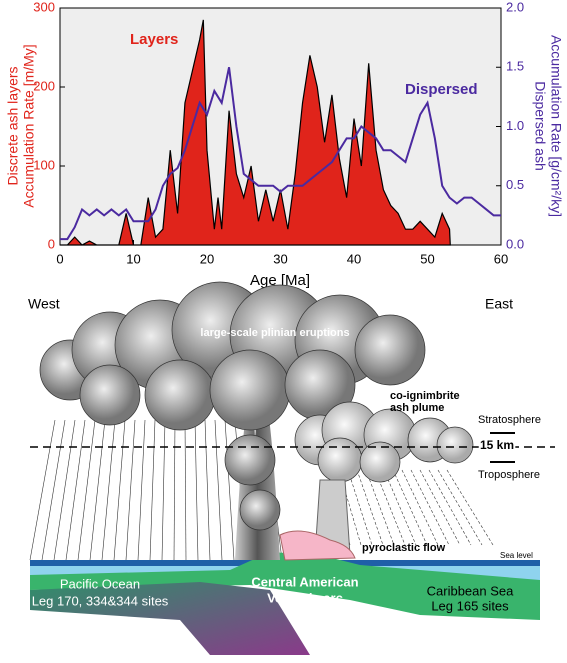  I want to click on label: Central American, so click(304, 581).